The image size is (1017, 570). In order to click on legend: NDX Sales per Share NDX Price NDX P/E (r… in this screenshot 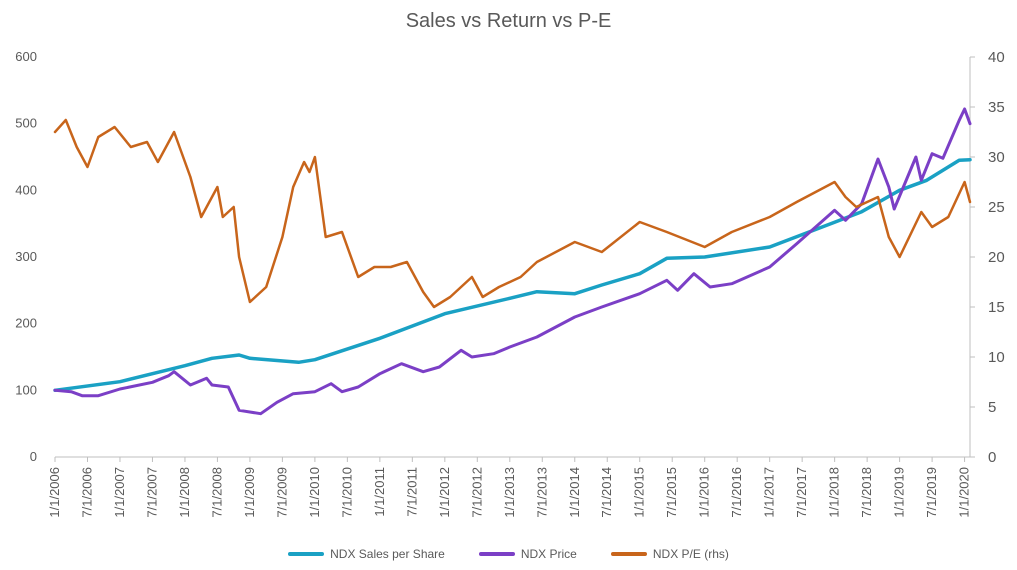, I will do `click(508, 554)`.